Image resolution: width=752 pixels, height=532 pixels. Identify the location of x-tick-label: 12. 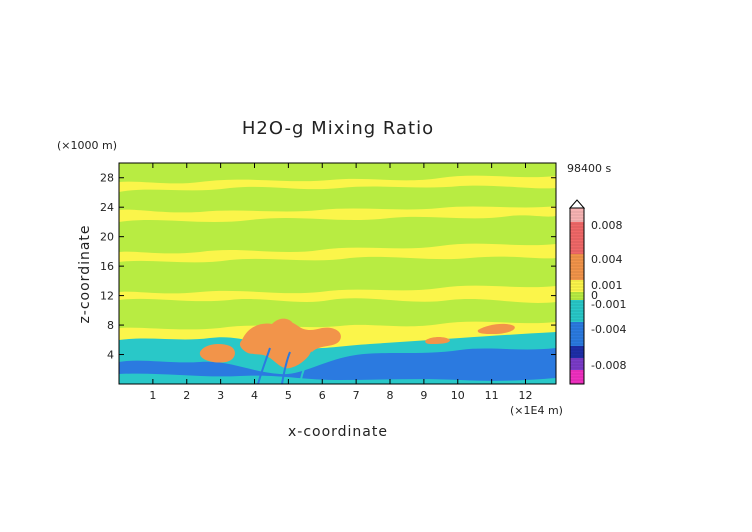
(526, 395).